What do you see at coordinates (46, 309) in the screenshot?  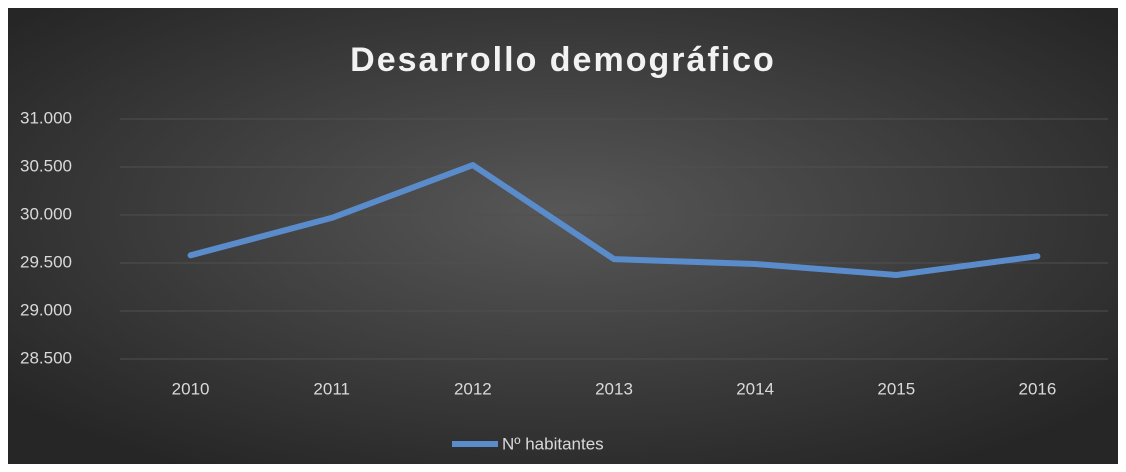 I see `y-tick-label: 29.000` at bounding box center [46, 309].